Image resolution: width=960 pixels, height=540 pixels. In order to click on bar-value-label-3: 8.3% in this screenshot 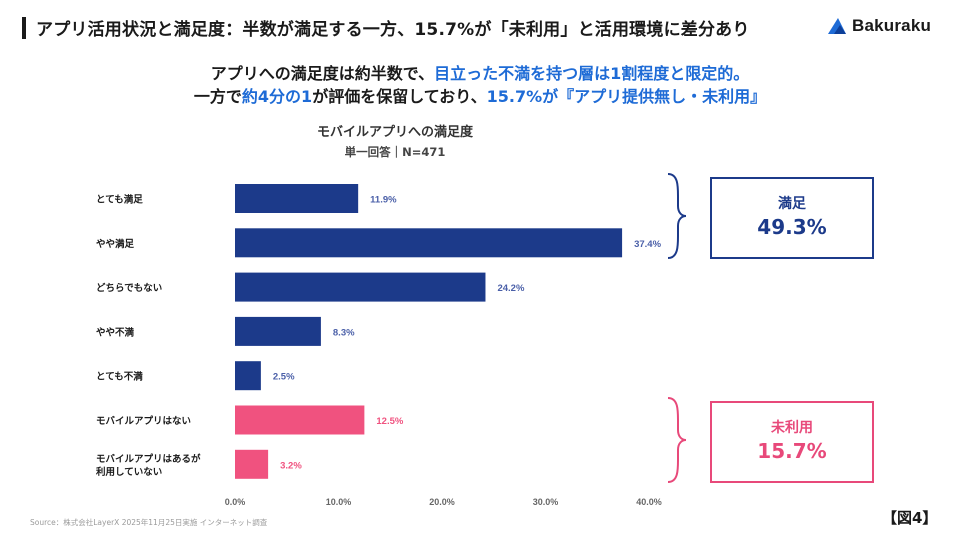, I will do `click(344, 332)`.